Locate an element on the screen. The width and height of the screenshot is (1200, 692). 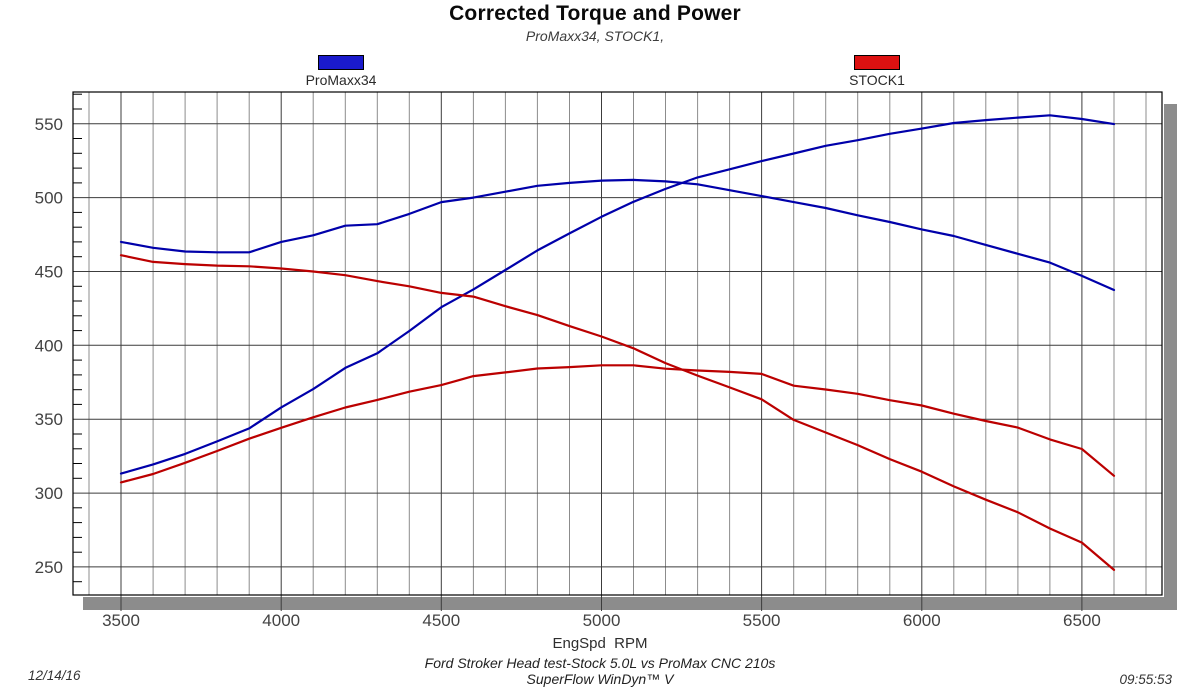
y-tick-label: 300 is located at coordinates (49, 493).